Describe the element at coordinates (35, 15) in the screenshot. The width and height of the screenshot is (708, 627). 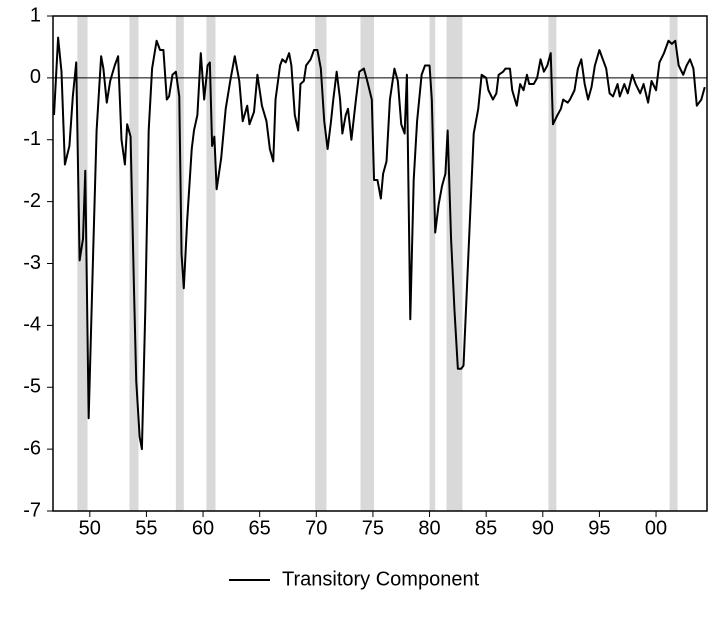
I see `y-tick-label: 1` at that location.